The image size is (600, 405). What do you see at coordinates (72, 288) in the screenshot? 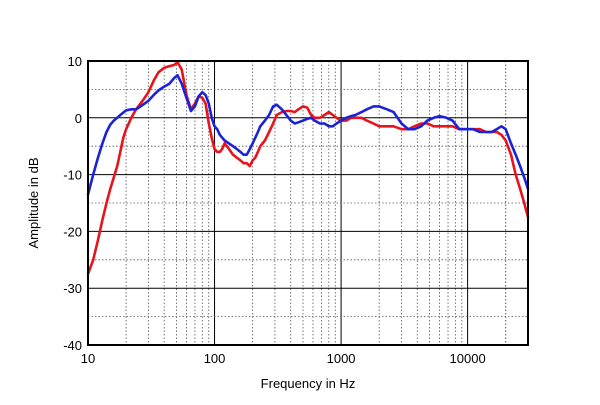
I see `y-tick-label: -30` at bounding box center [72, 288].